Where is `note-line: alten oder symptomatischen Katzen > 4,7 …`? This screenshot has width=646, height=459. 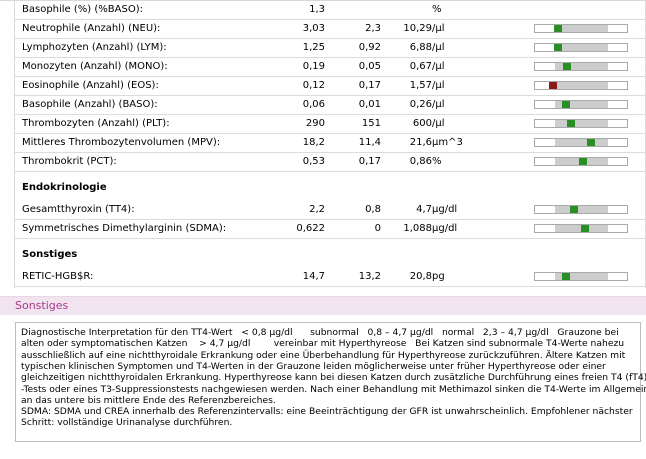 note-line: alten oder symptomatischen Katzen > 4,7 … is located at coordinates (323, 344).